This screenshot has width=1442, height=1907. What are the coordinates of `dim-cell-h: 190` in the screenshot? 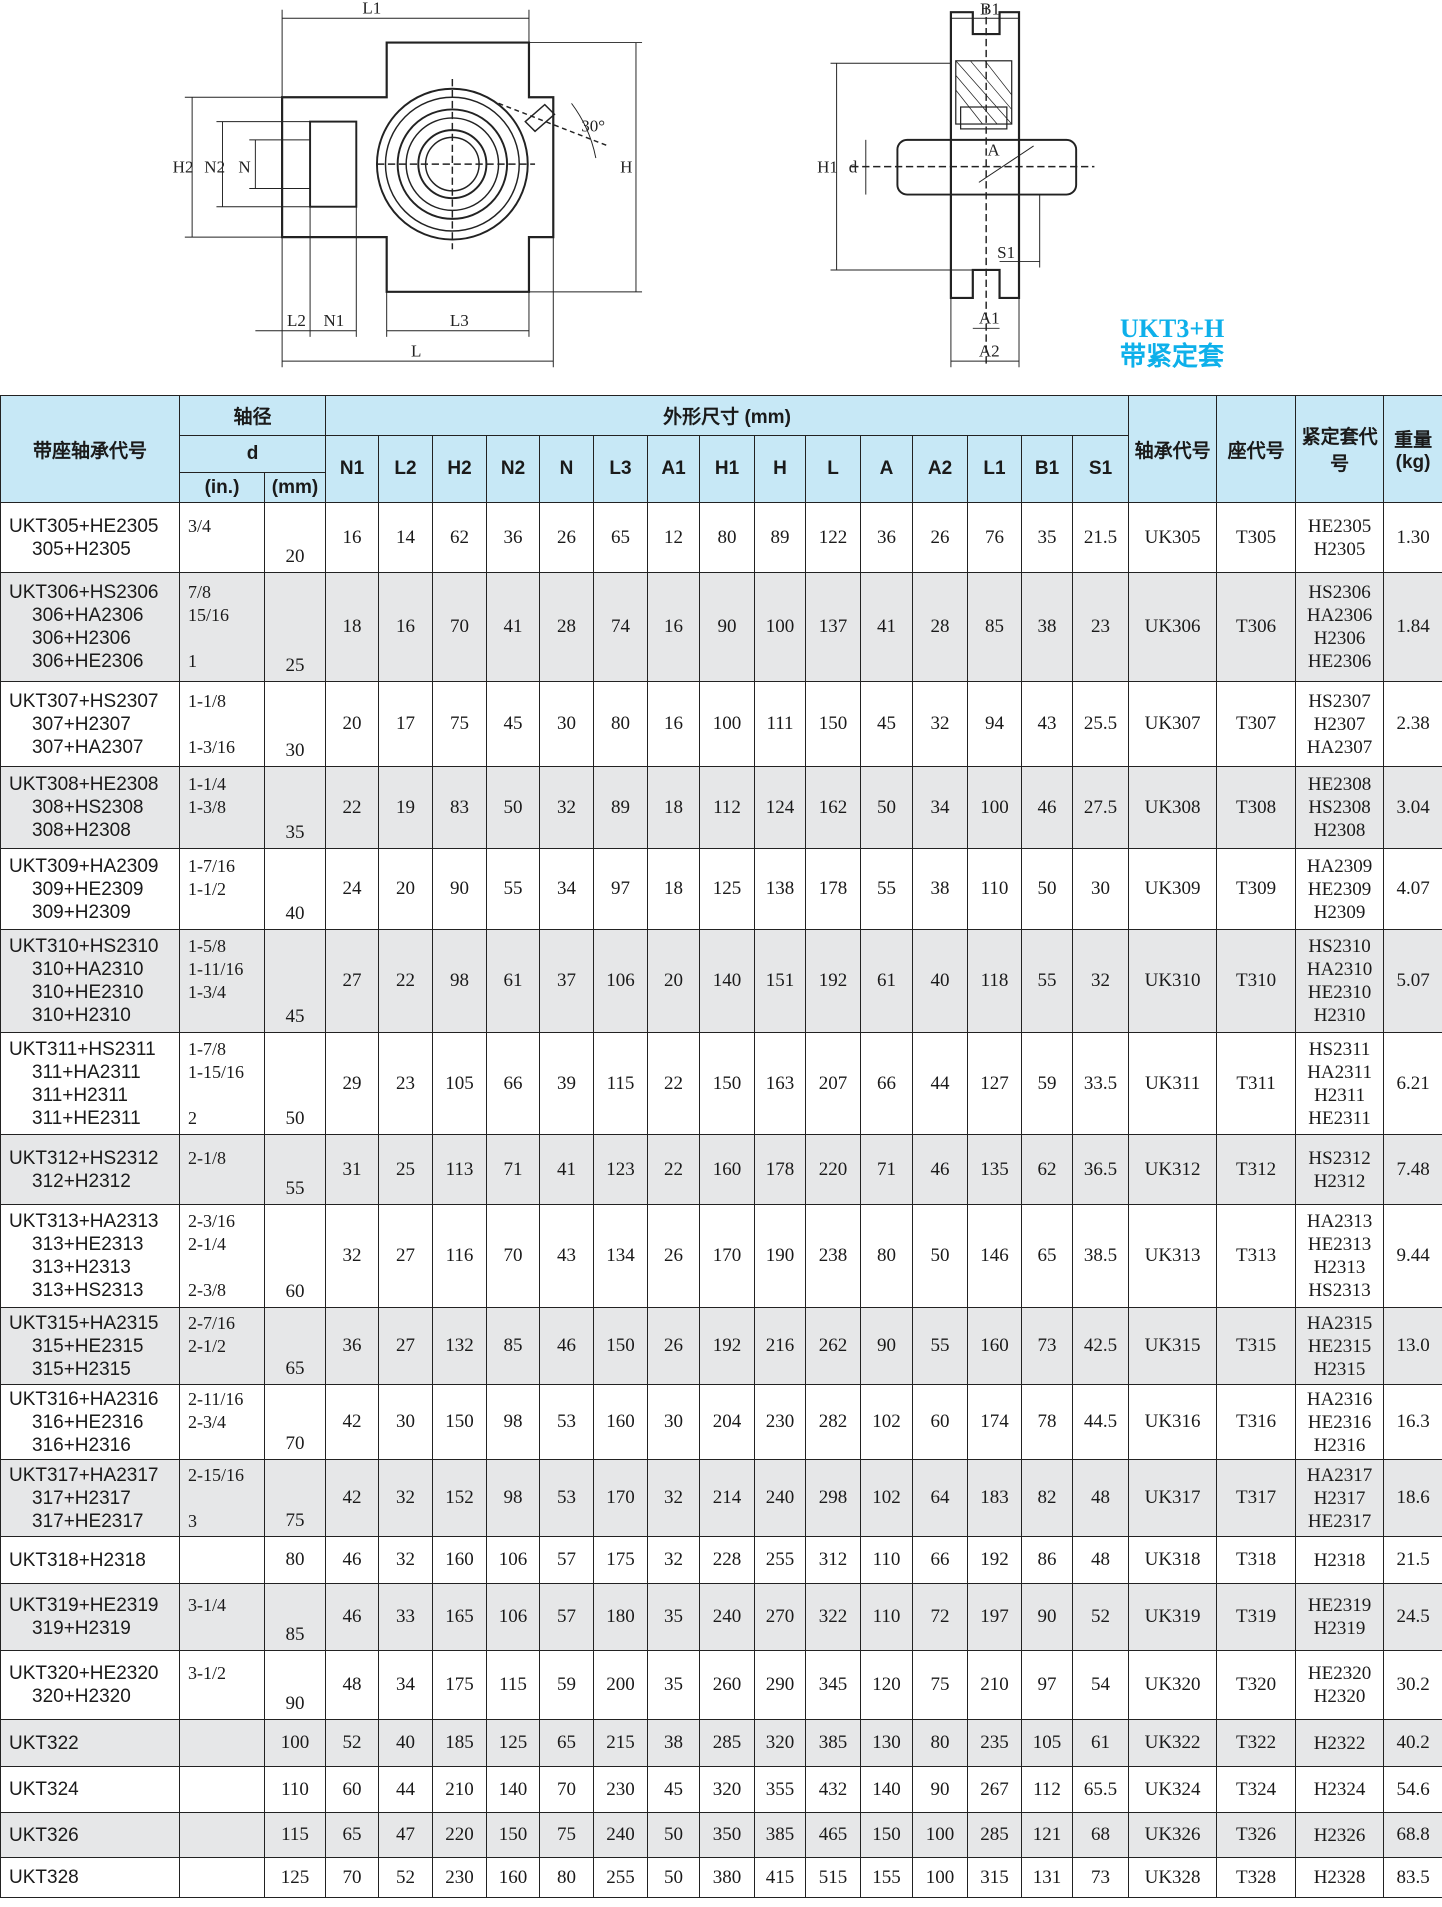 It's located at (780, 1256).